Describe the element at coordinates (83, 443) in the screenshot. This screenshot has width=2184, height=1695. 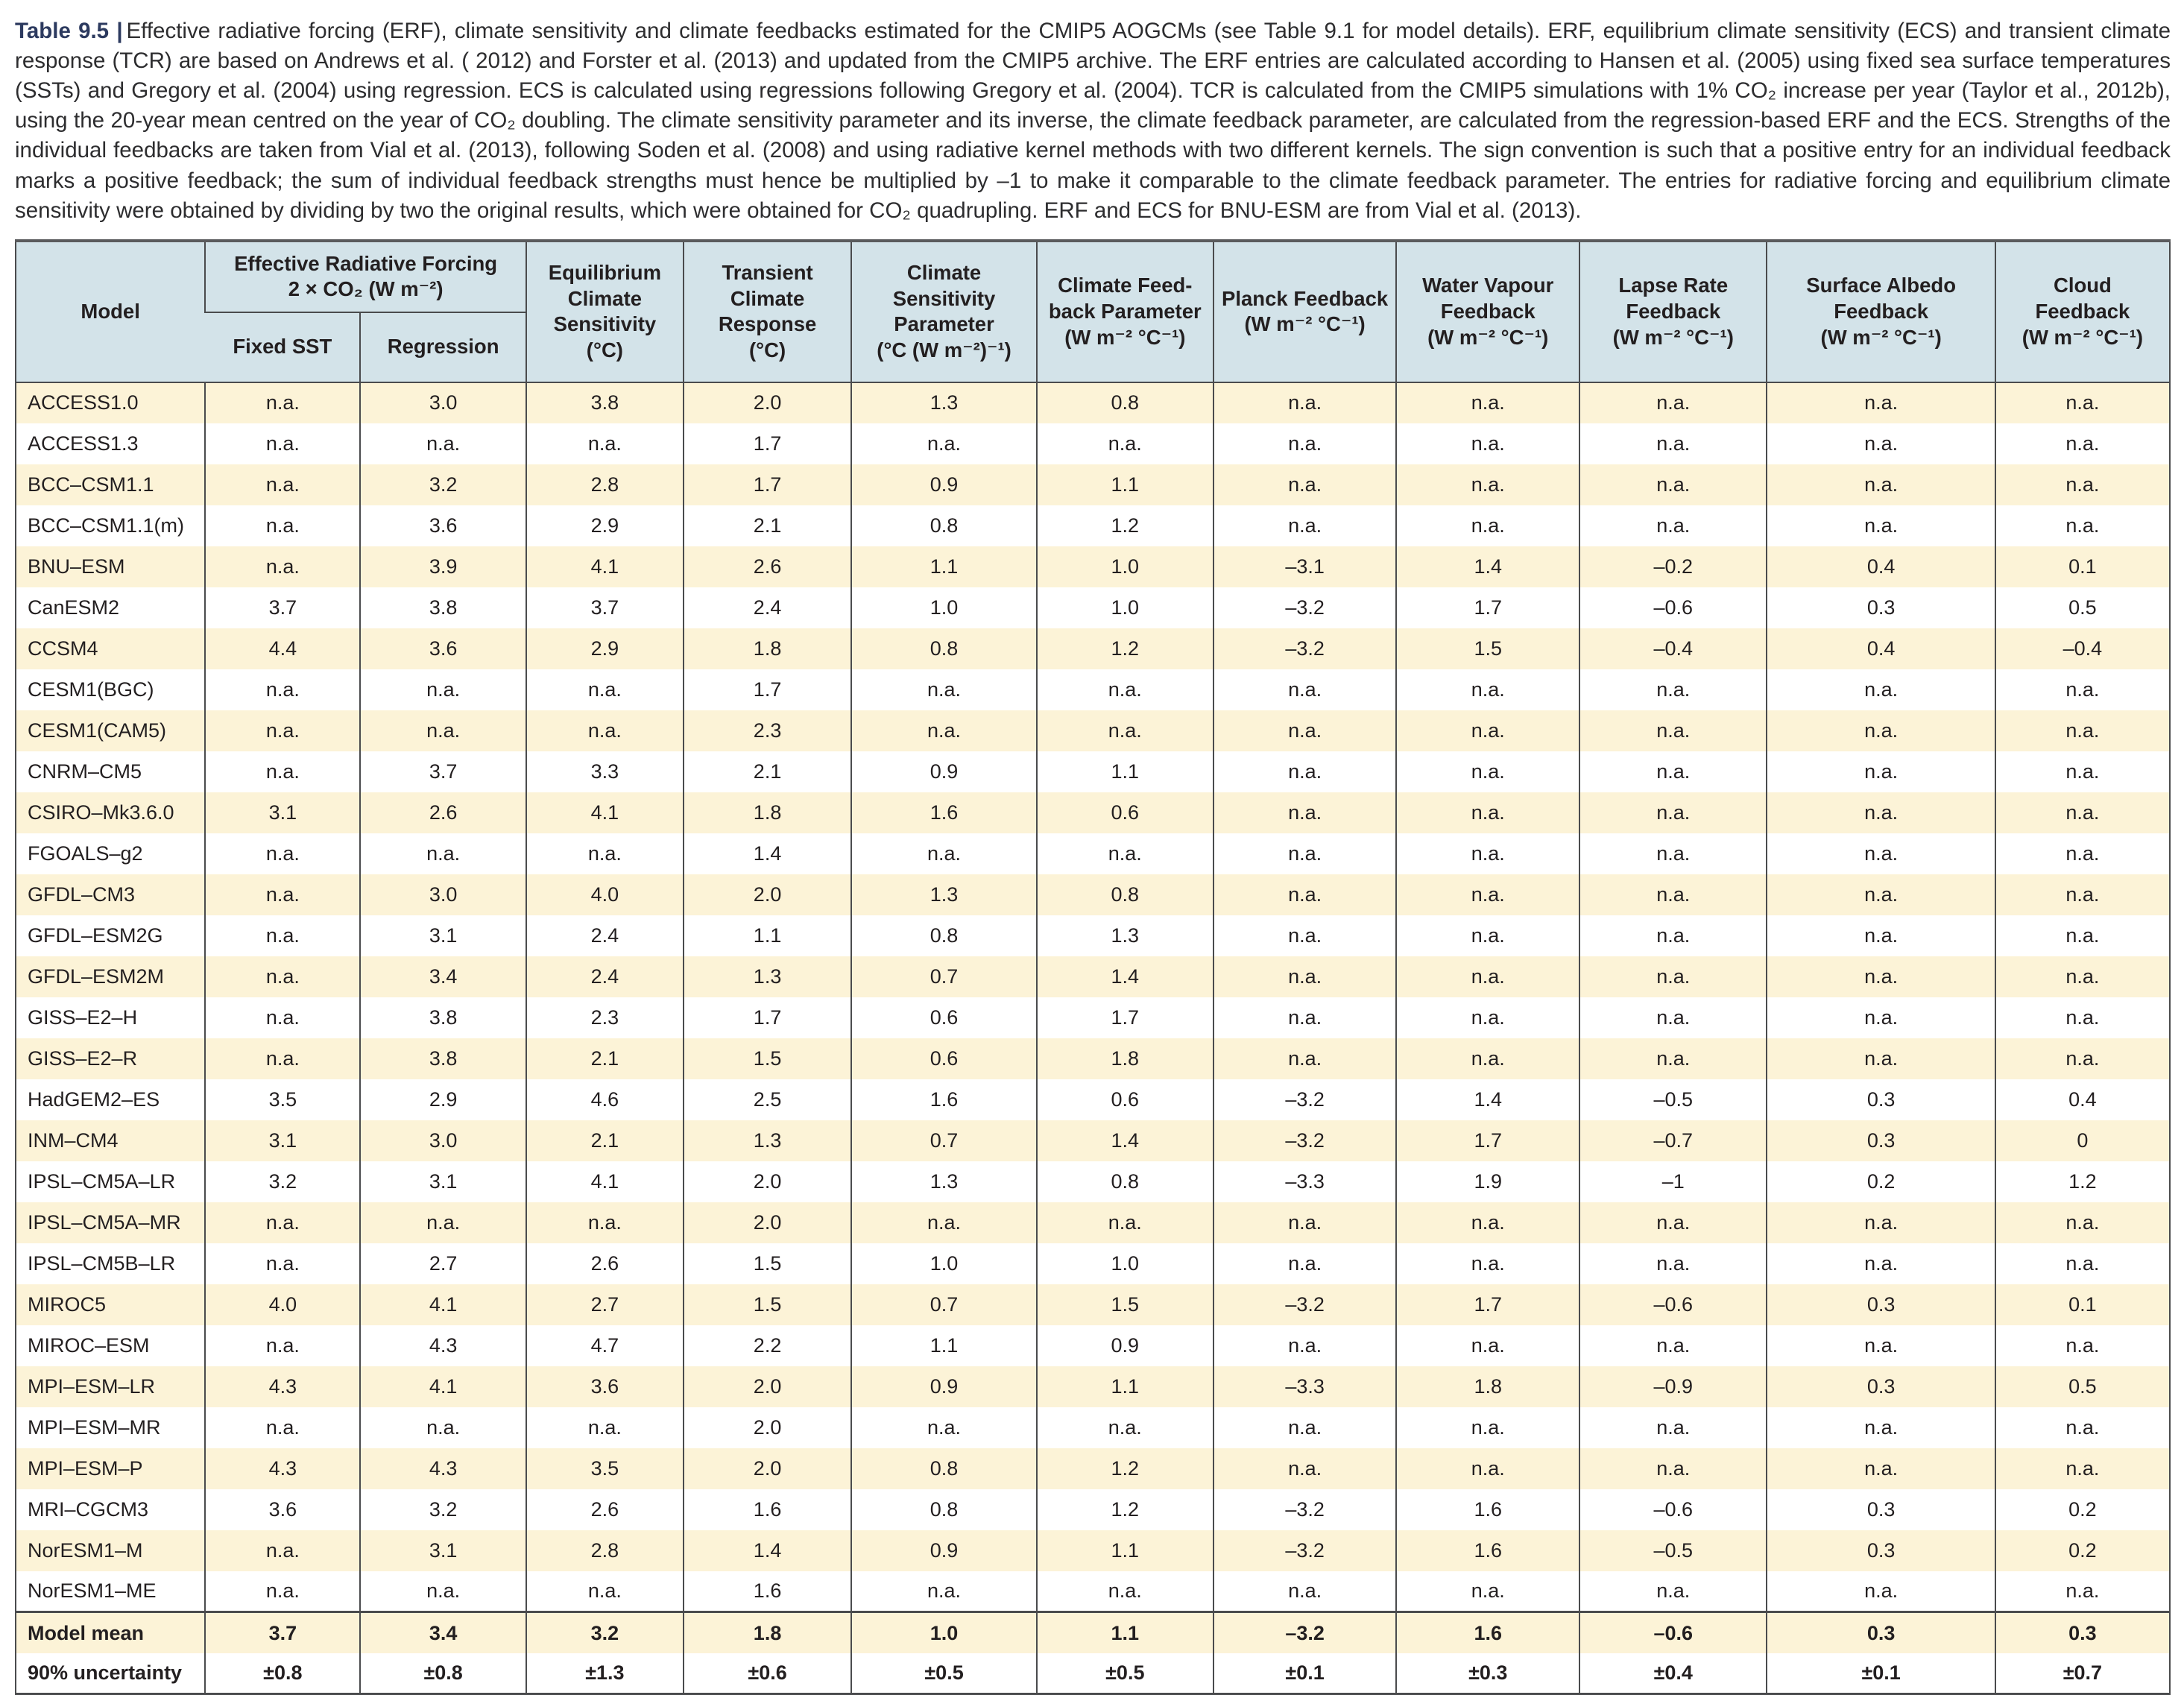
I see `model-name: ACCESS1.3` at that location.